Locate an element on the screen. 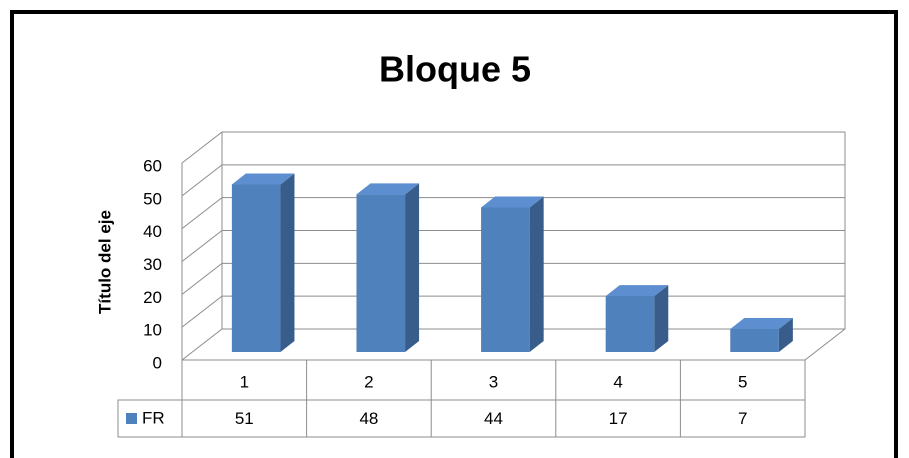  chart-title: Bloque 5 is located at coordinates (455, 69).